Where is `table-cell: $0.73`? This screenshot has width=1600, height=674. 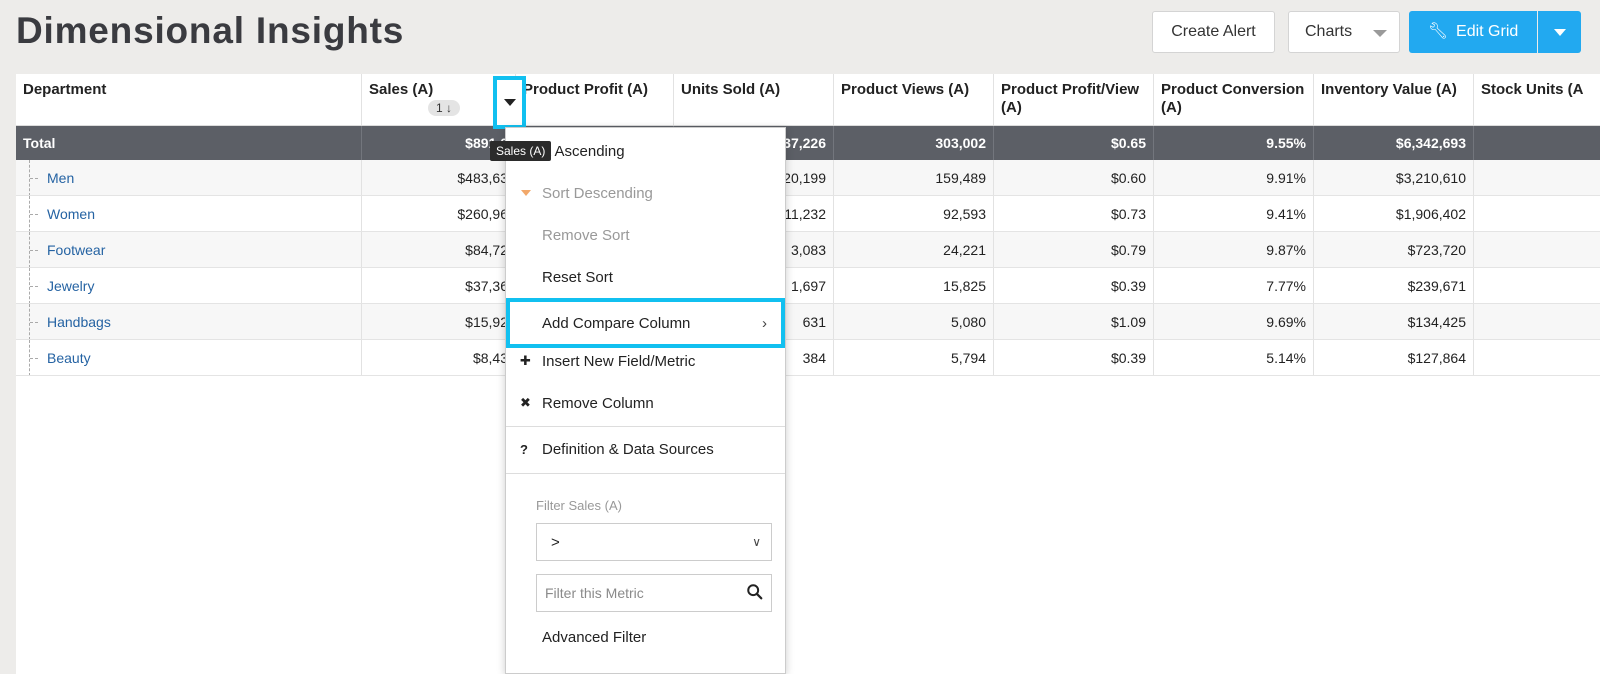
table-cell: $0.73 is located at coordinates (1074, 213).